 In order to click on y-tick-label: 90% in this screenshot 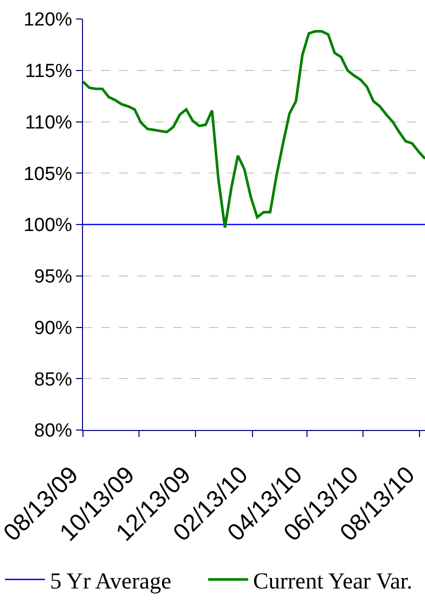, I will do `click(53, 328)`.